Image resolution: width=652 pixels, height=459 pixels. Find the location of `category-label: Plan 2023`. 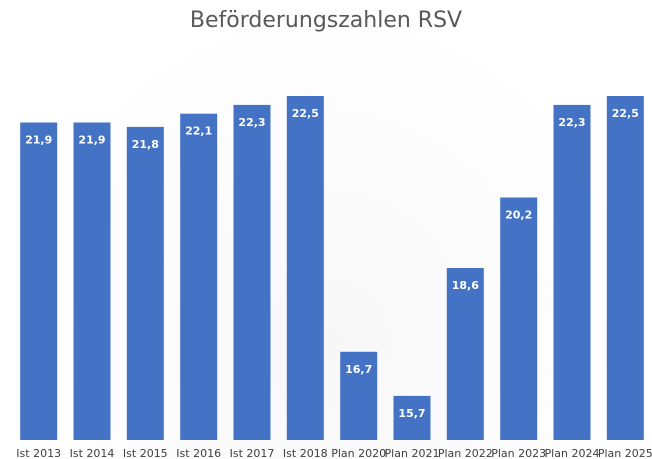

category-label: Plan 2023 is located at coordinates (518, 453).